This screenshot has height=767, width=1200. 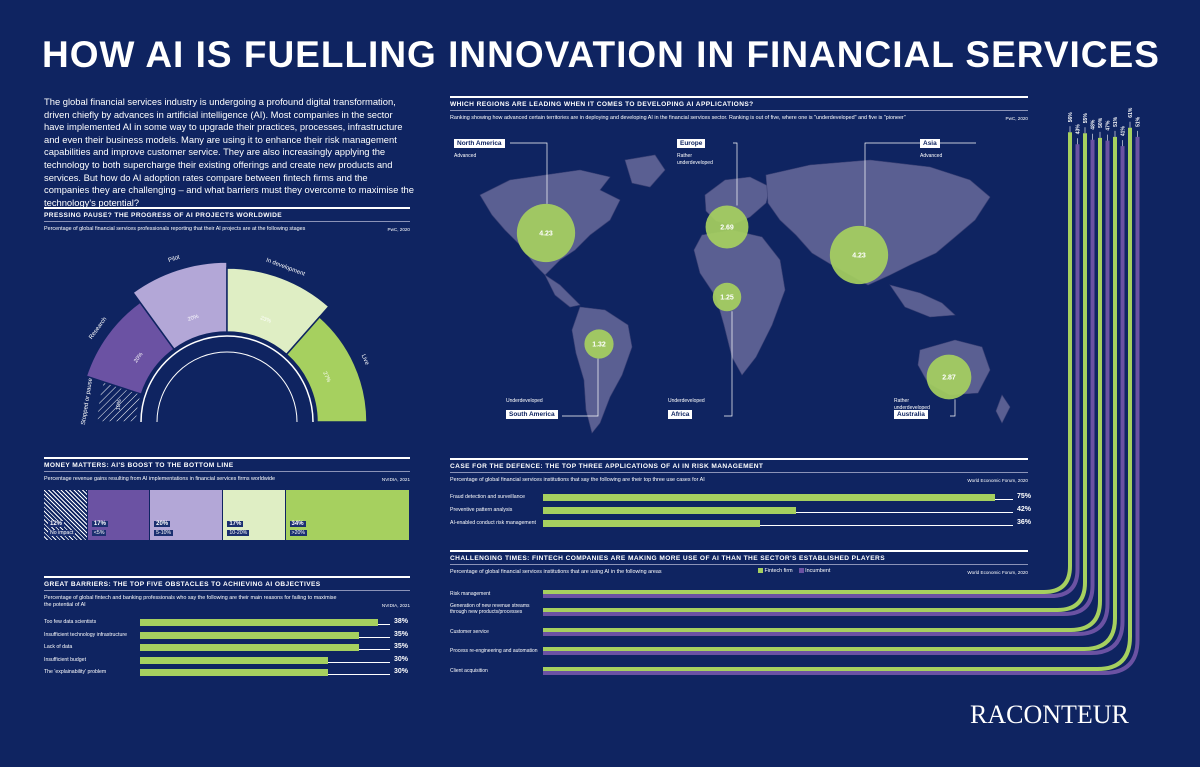 I want to click on fintech-value-label: 51%, so click(x=1116, y=121).